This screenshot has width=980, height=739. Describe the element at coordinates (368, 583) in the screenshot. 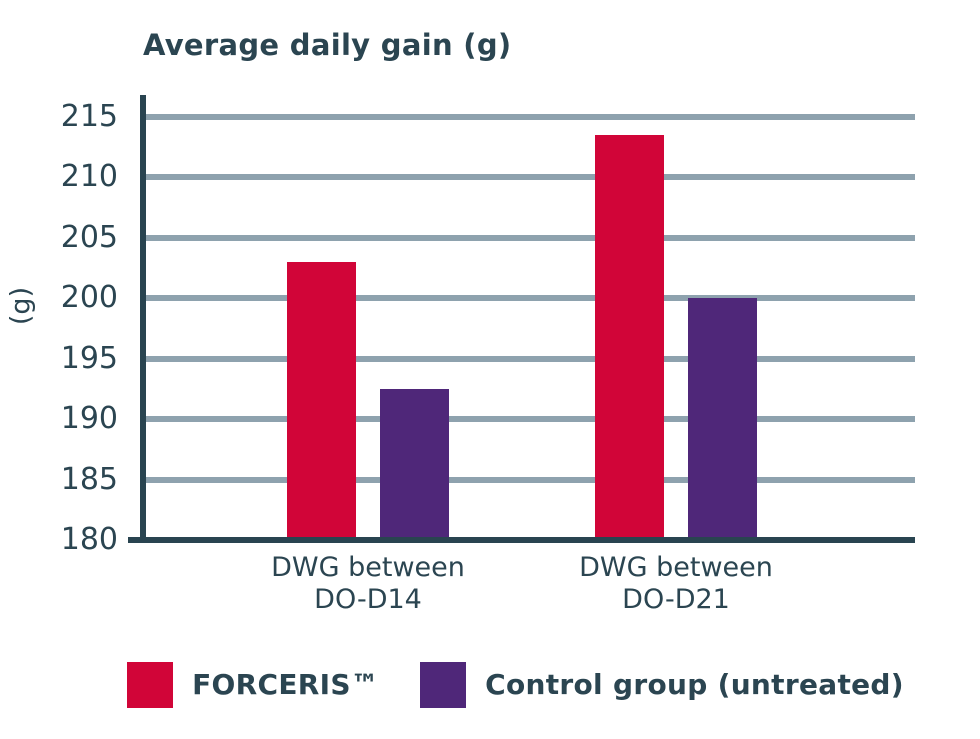

I see `x-category-label: DWG between DO-D14` at that location.